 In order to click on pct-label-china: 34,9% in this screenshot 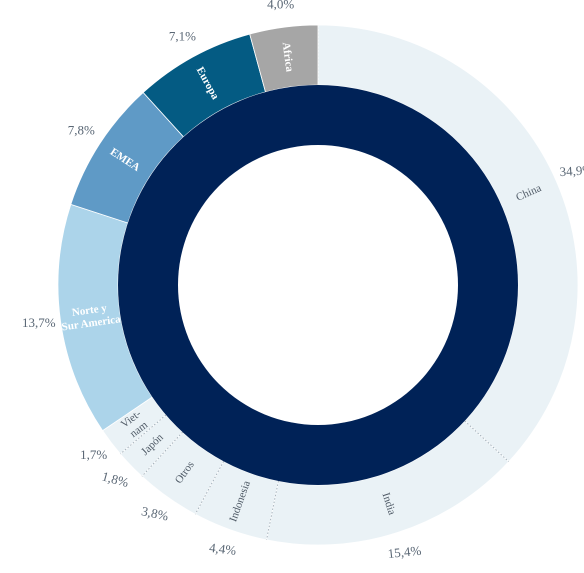, I will do `click(571, 170)`.